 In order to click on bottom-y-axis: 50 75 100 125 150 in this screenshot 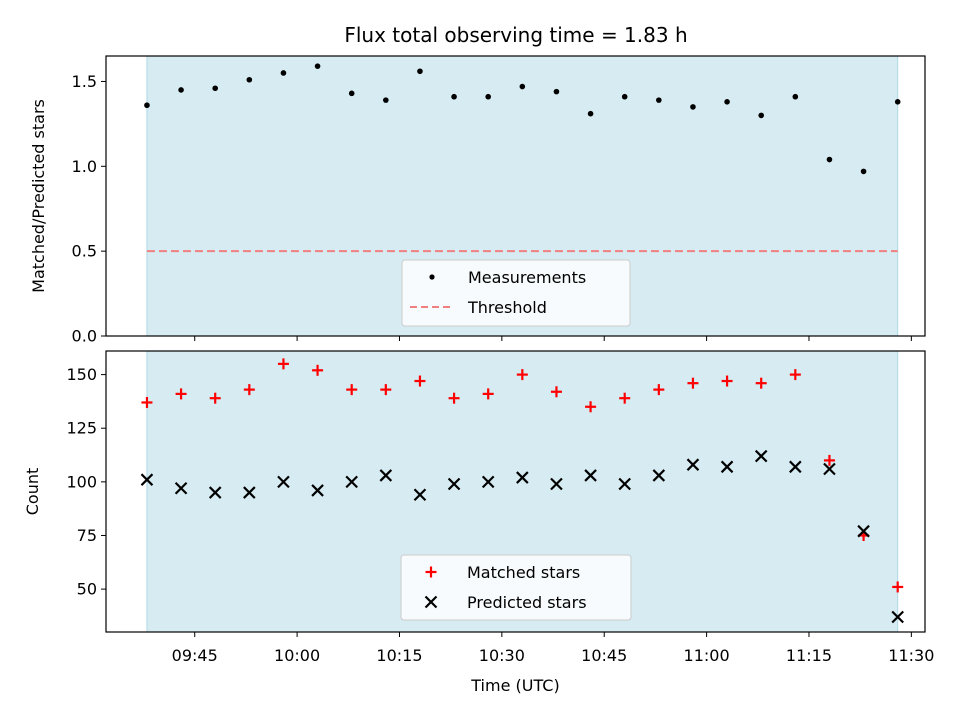, I will do `click(86, 482)`.